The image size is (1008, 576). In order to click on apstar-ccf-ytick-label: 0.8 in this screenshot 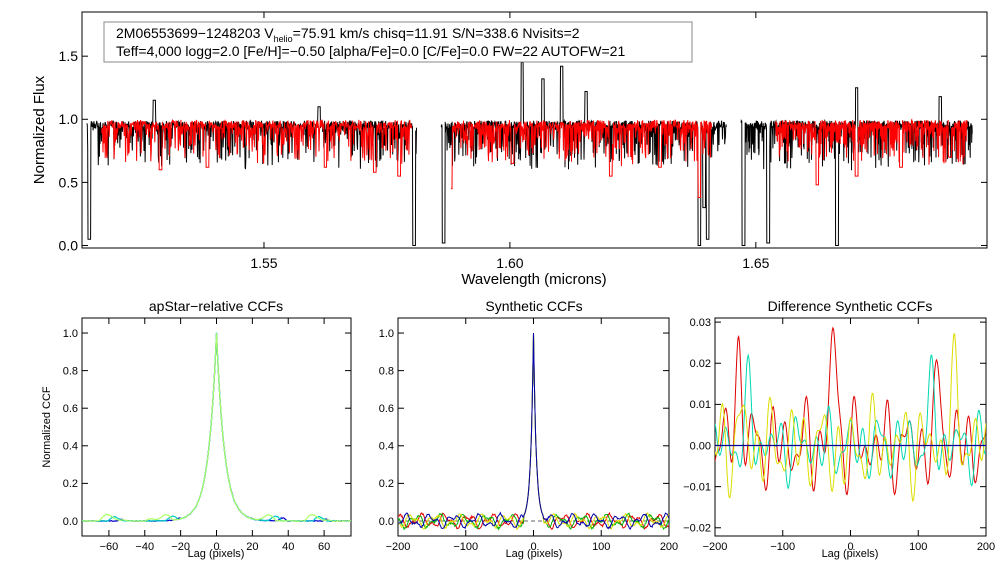, I will do `click(70, 371)`.